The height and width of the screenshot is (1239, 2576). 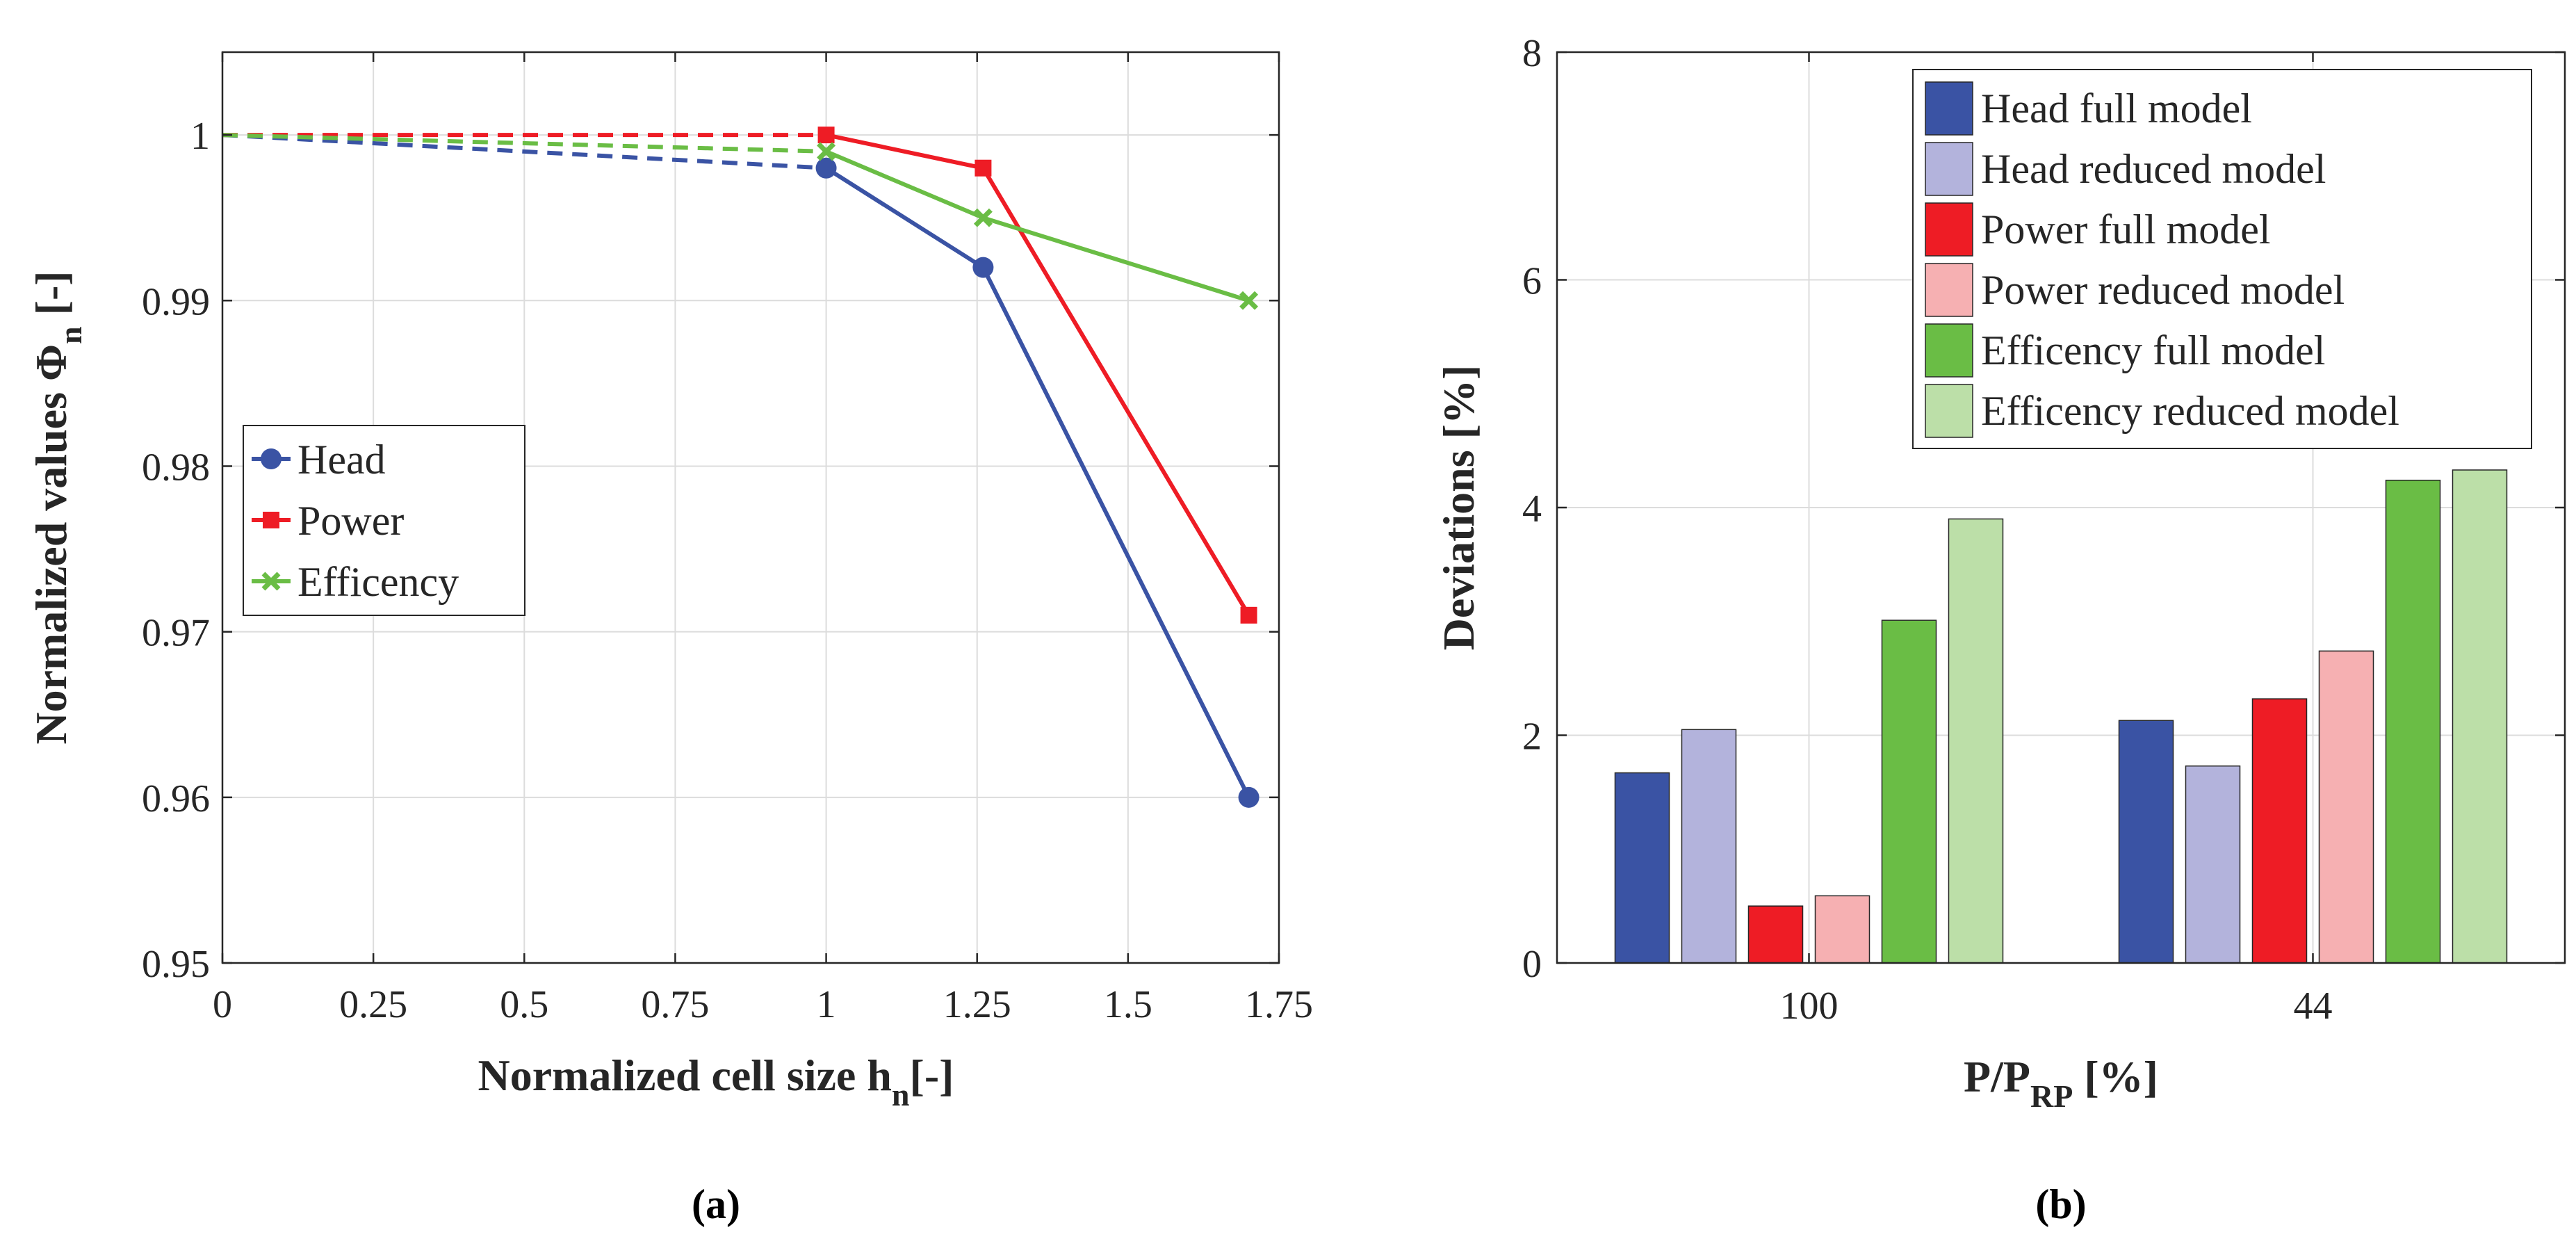 What do you see at coordinates (716, 1204) in the screenshot?
I see `panel-label-a: (a)` at bounding box center [716, 1204].